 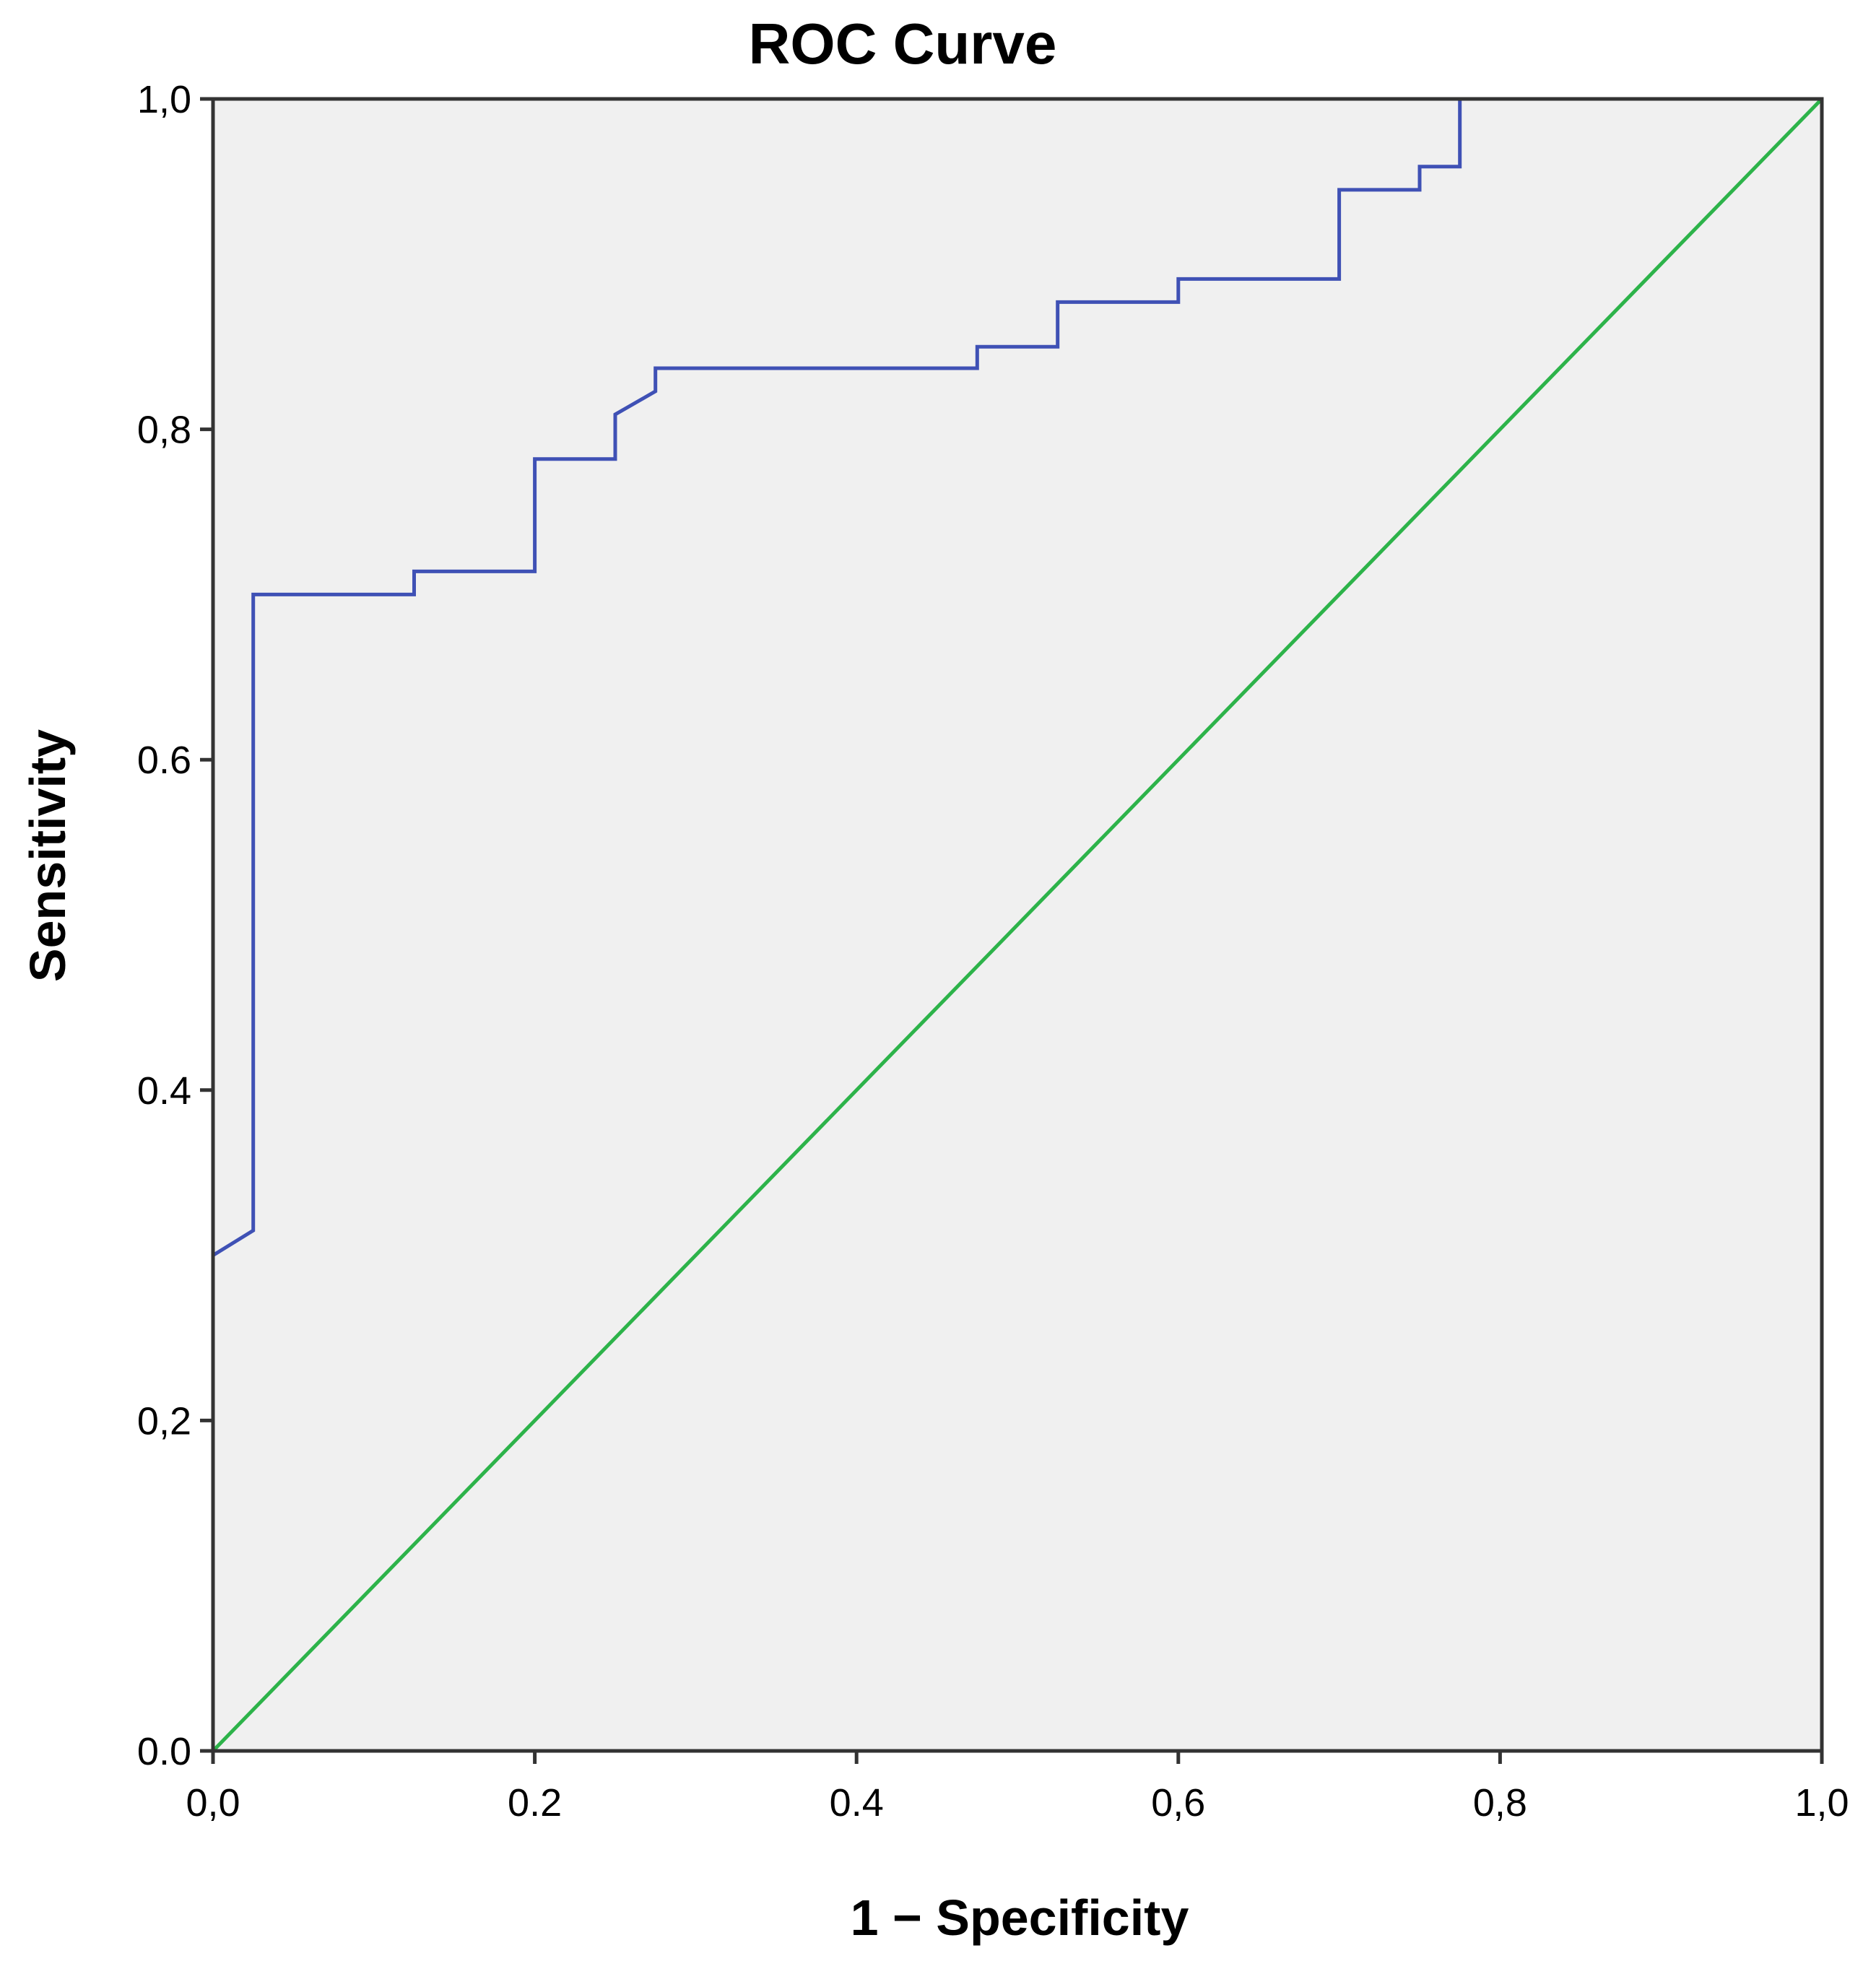 I want to click on y-tick-label: 0.6, so click(x=164, y=760).